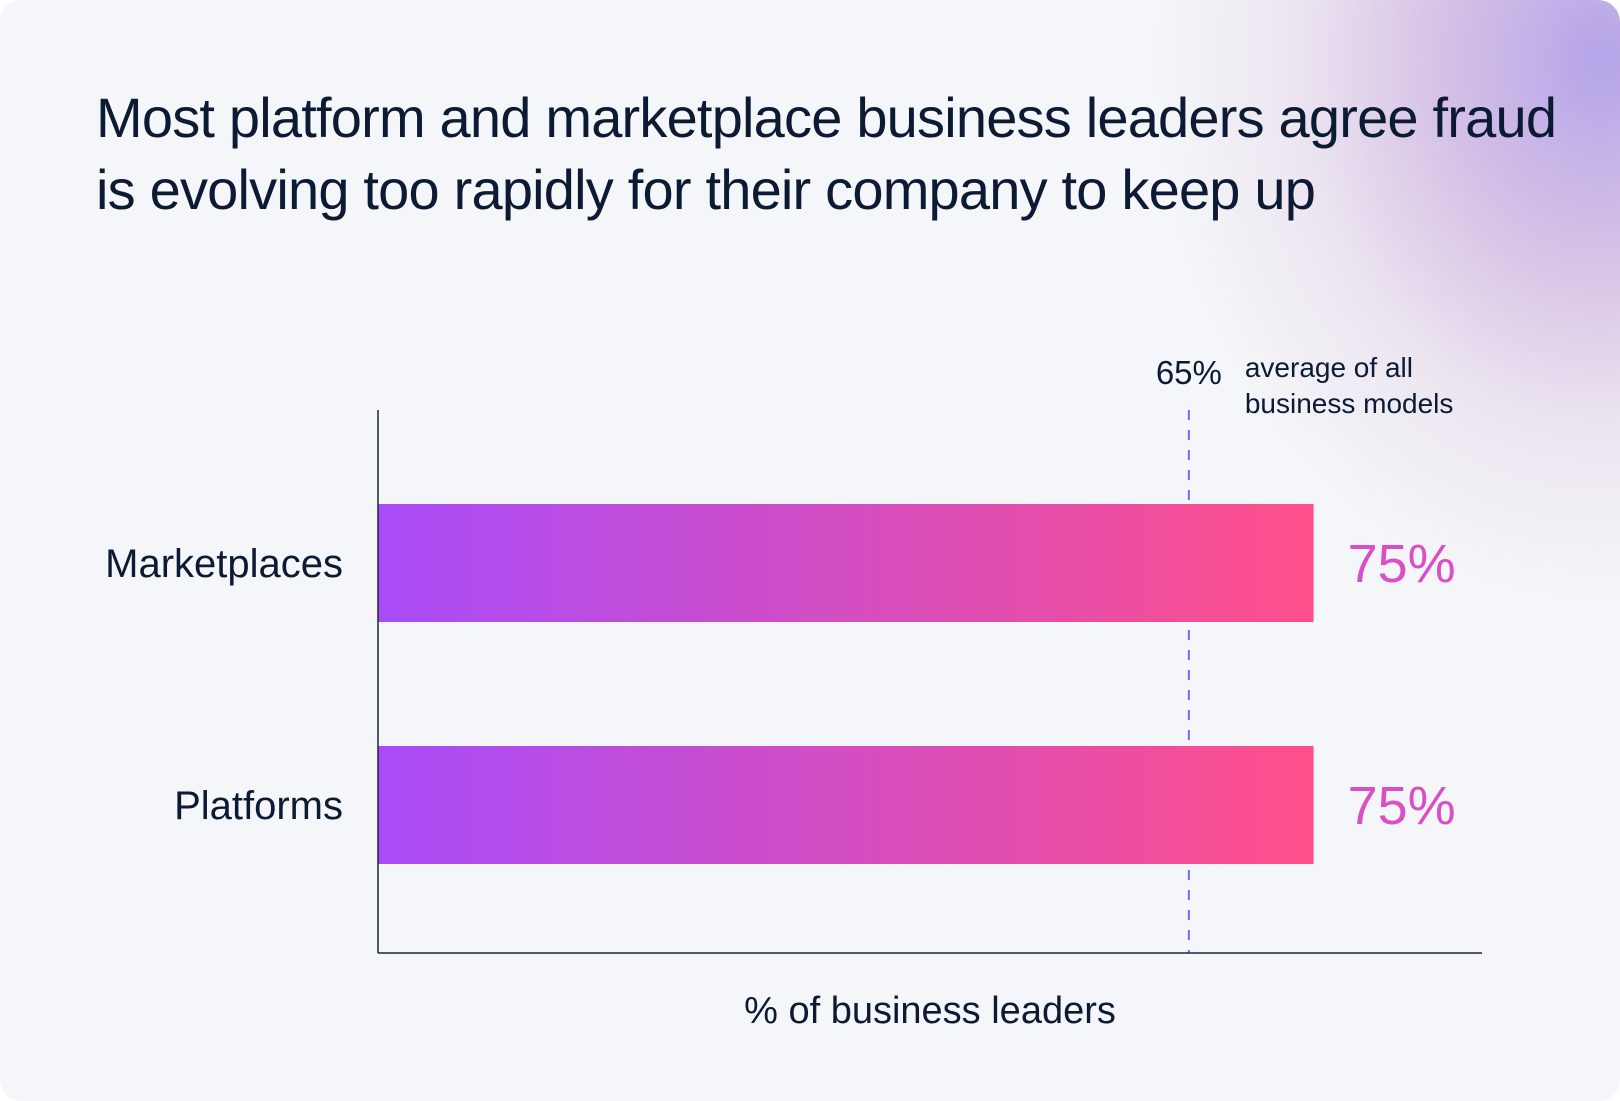 This screenshot has height=1101, width=1620. I want to click on category-label: Platforms, so click(258, 806).